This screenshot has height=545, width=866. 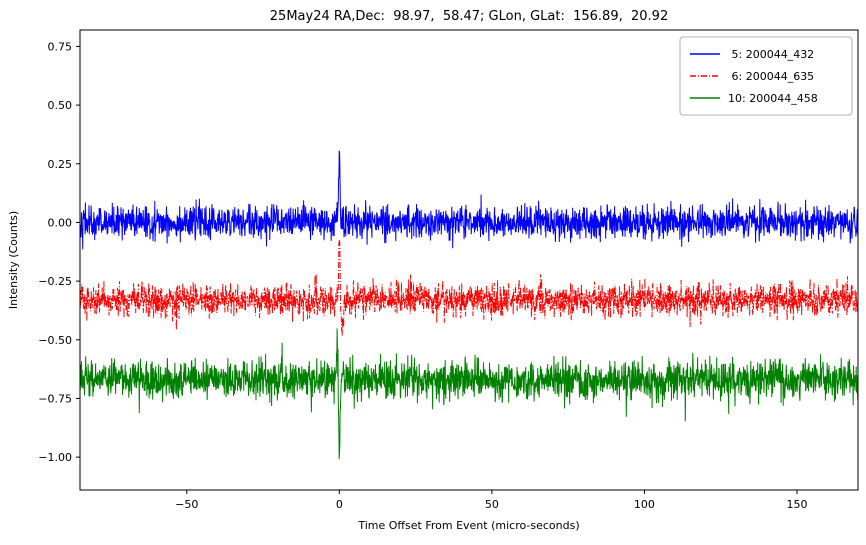 What do you see at coordinates (60, 164) in the screenshot?
I see `y-tick-label: 0.25` at bounding box center [60, 164].